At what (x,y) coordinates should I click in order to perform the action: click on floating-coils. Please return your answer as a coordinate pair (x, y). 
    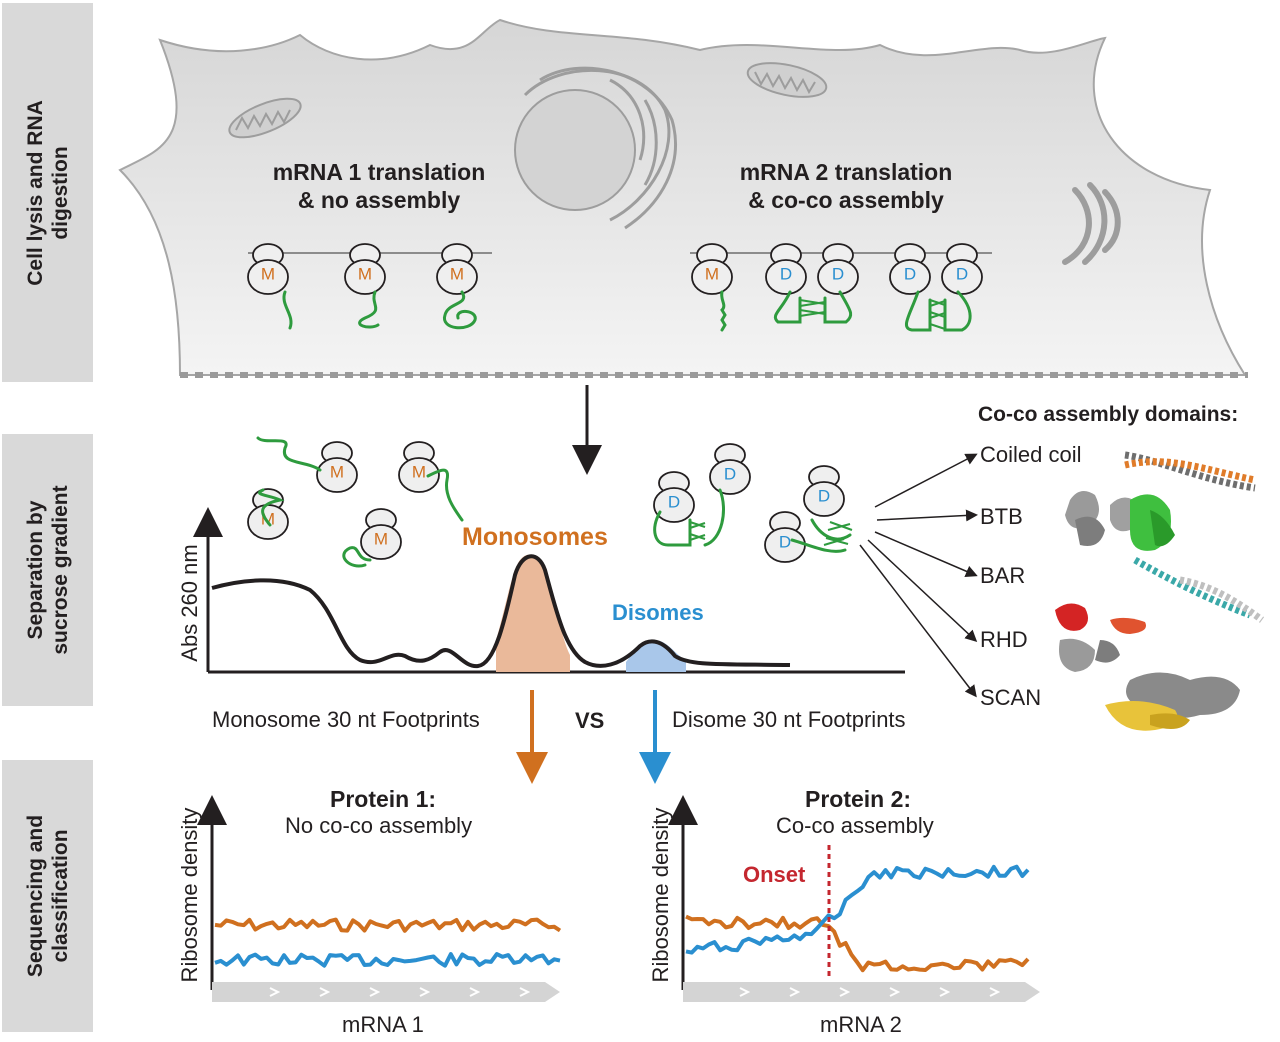
    Looking at the image, I should click on (771, 533).